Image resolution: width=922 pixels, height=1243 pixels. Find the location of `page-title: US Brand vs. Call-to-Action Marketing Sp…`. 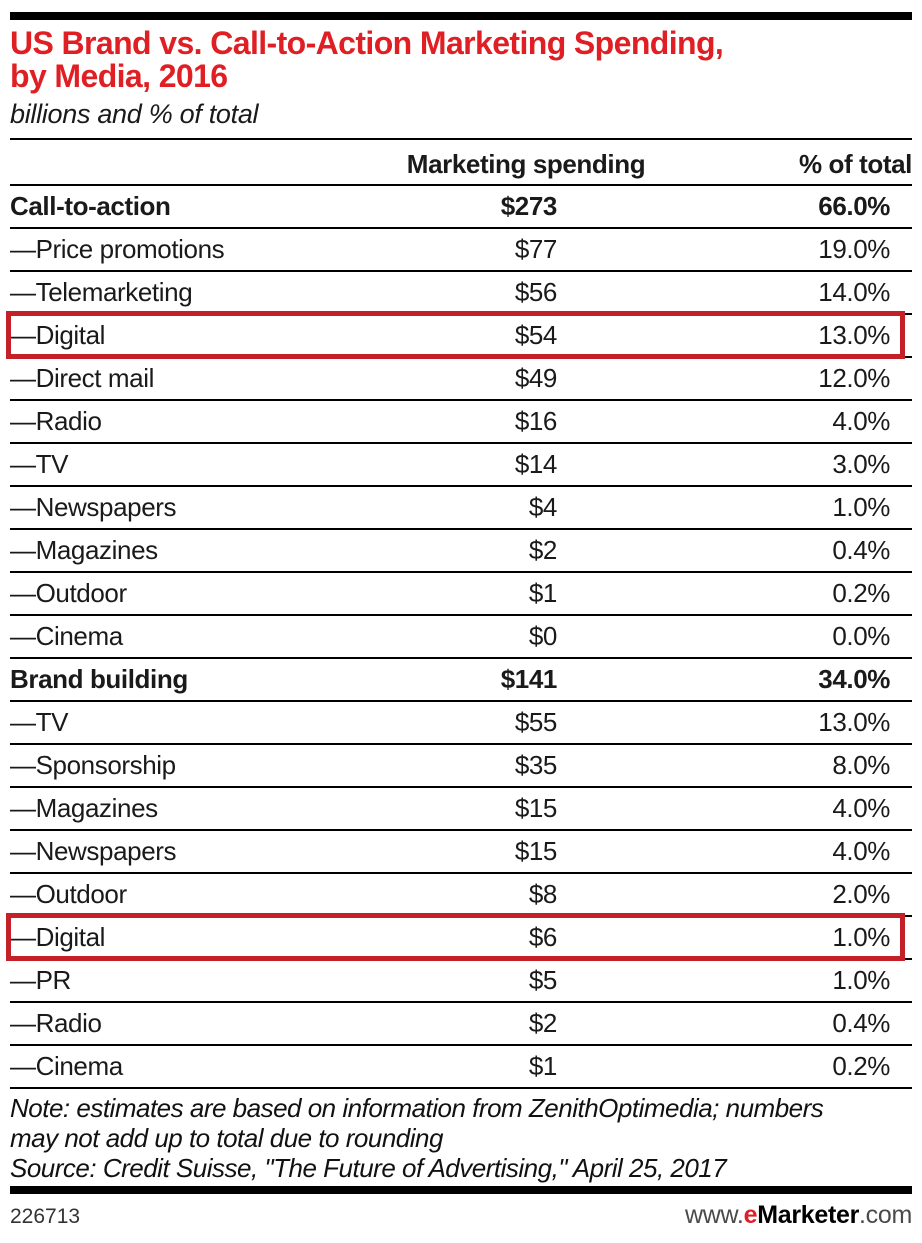

page-title: US Brand vs. Call-to-Action Marketing Sp… is located at coordinates (461, 60).